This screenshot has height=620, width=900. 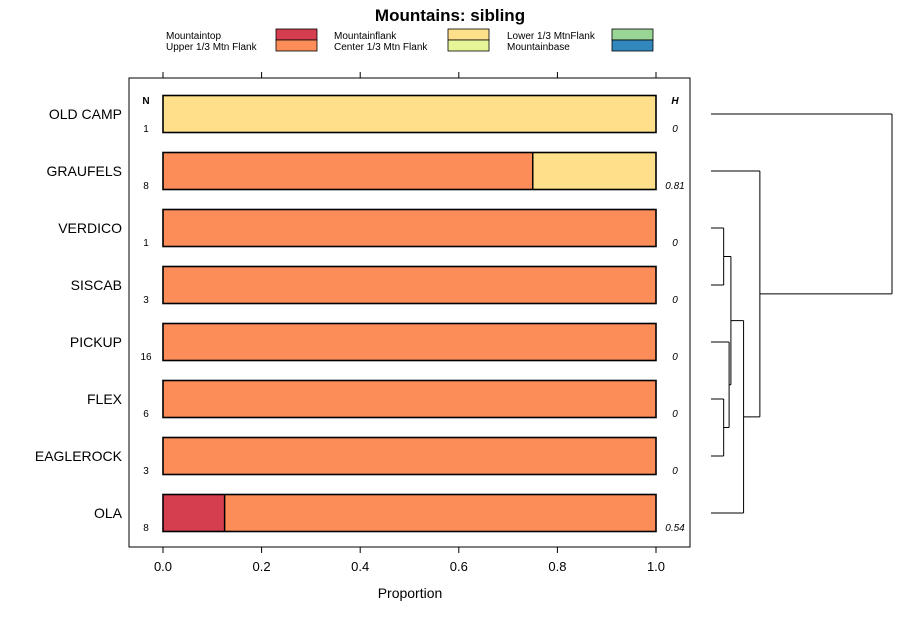 What do you see at coordinates (675, 528) in the screenshot?
I see `h-value-ola: 0.54` at bounding box center [675, 528].